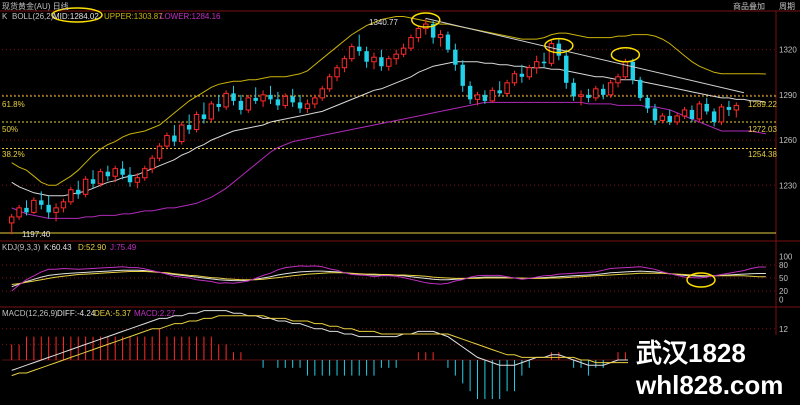  Describe the element at coordinates (788, 50) in the screenshot. I see `price-tick-label: 1320` at that location.